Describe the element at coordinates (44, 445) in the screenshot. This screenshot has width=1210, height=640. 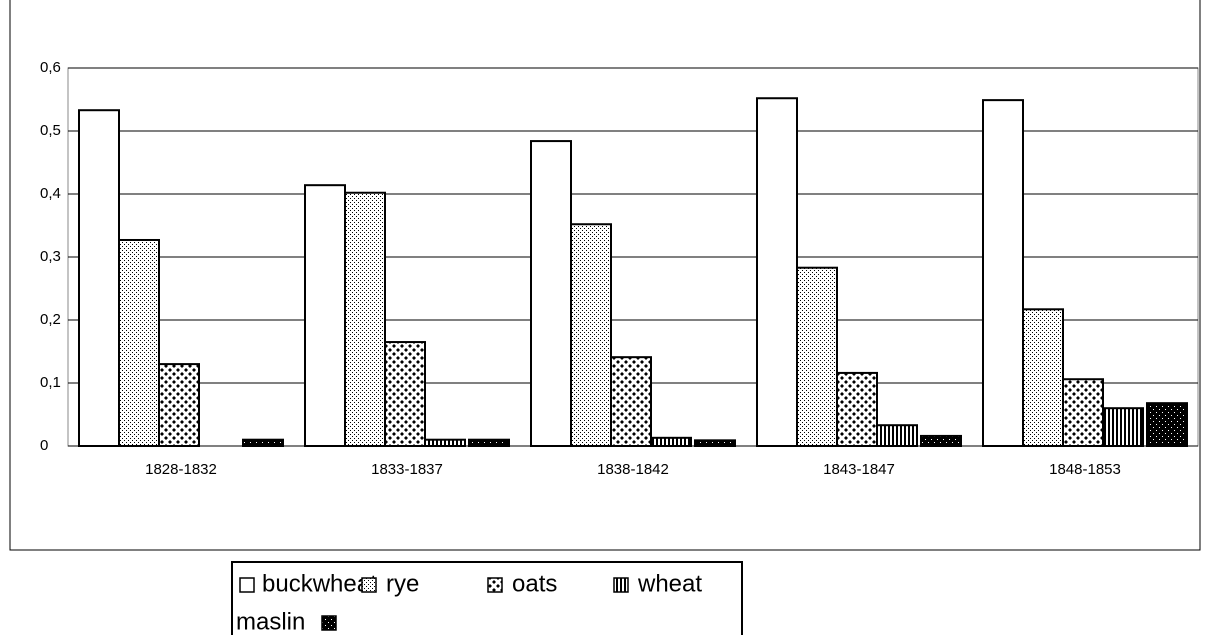
I see `y-tick-label: 0` at that location.